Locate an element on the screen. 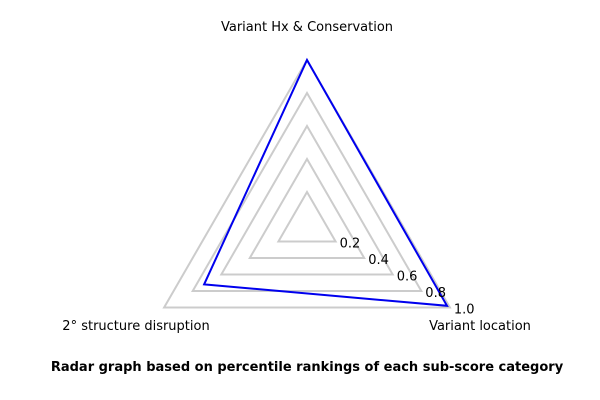  tick-label-5: 1.0 is located at coordinates (464, 310).